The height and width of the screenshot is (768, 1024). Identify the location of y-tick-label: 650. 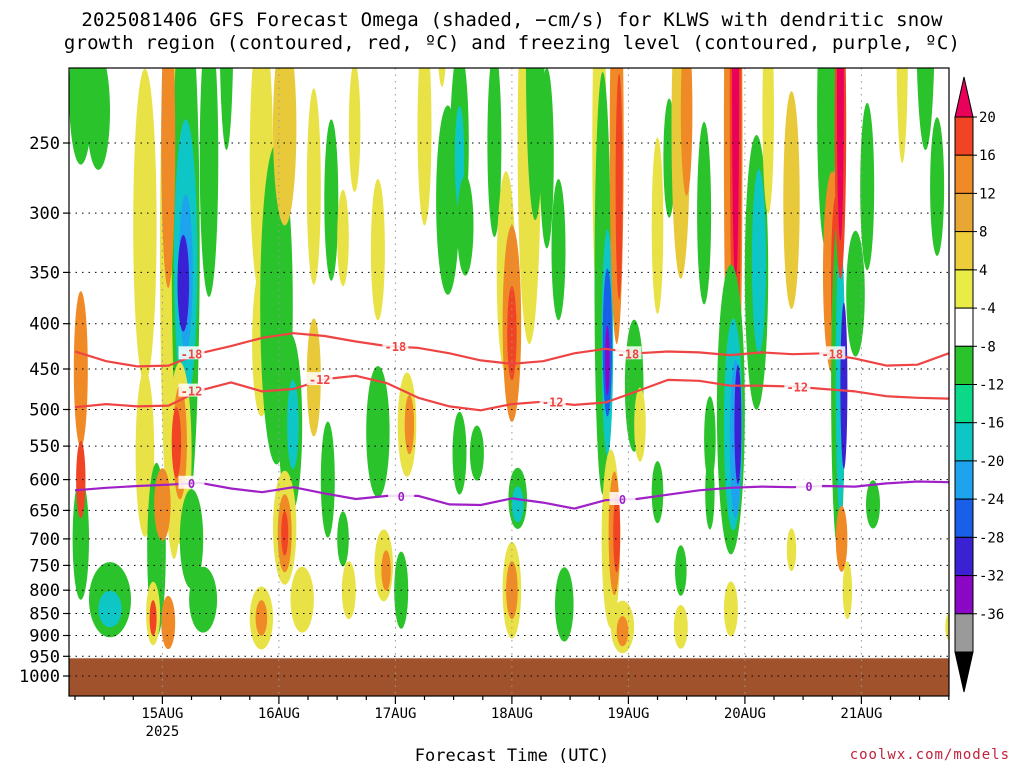
(44, 511).